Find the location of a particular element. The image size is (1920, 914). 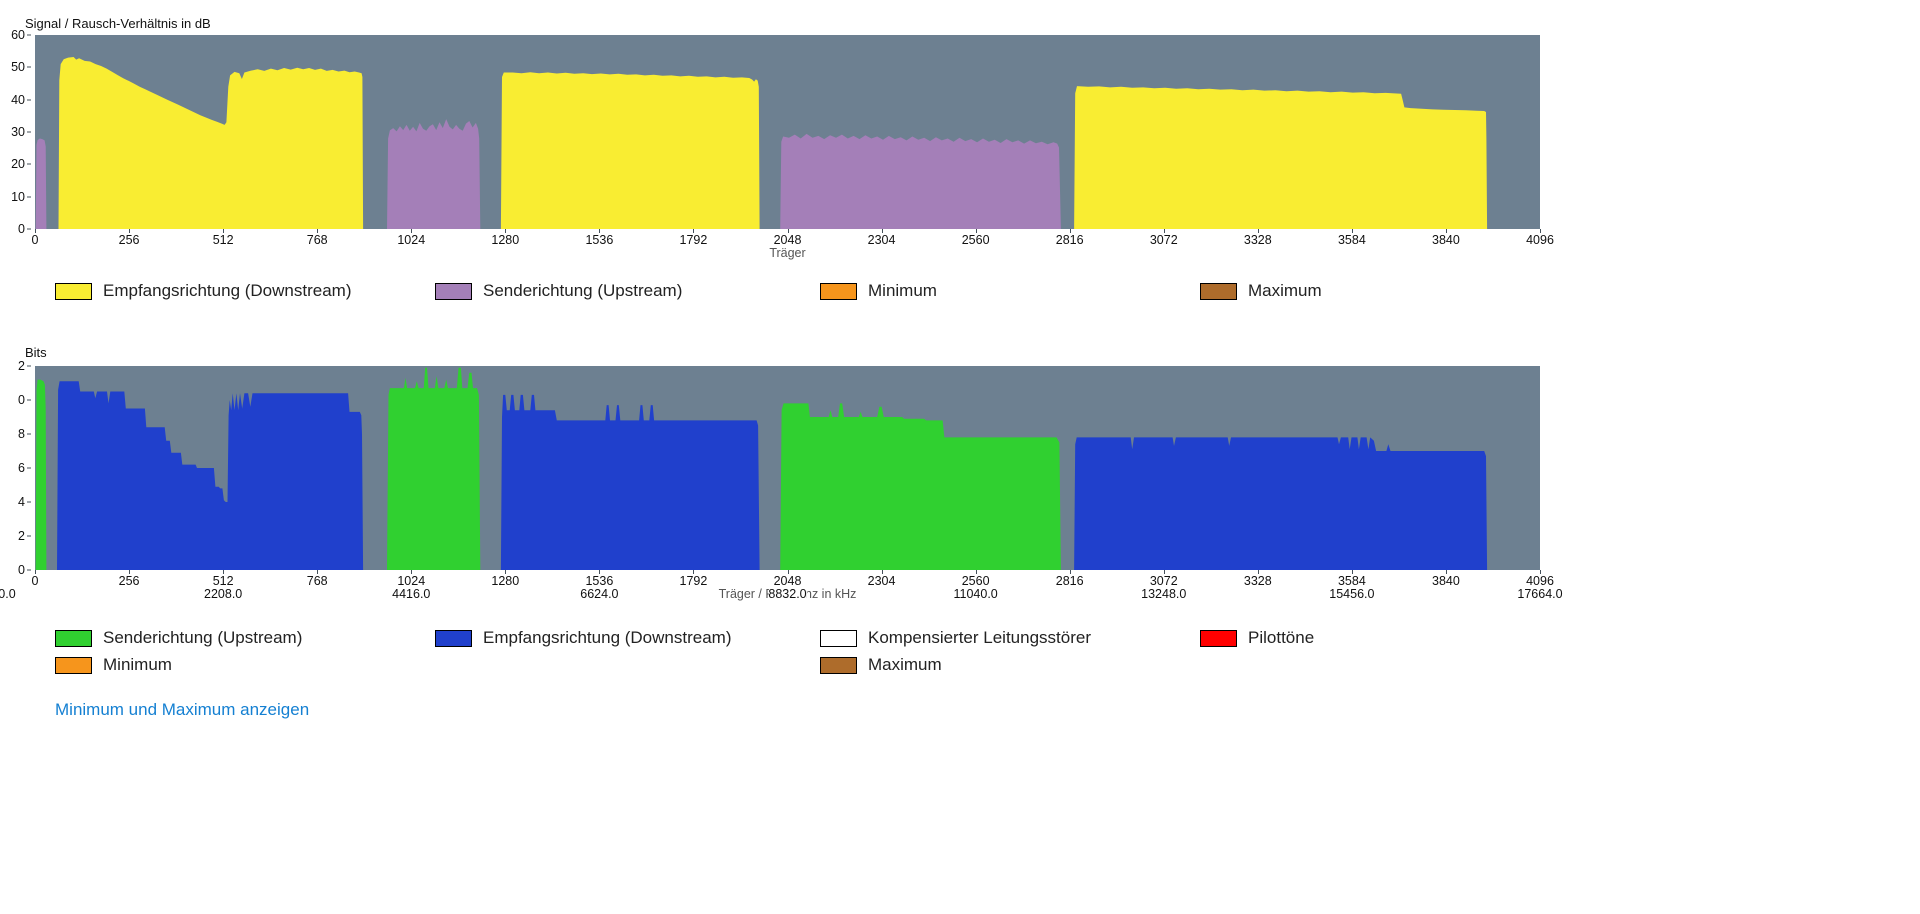

frequency-tick-label: 15456.0 is located at coordinates (1352, 594).